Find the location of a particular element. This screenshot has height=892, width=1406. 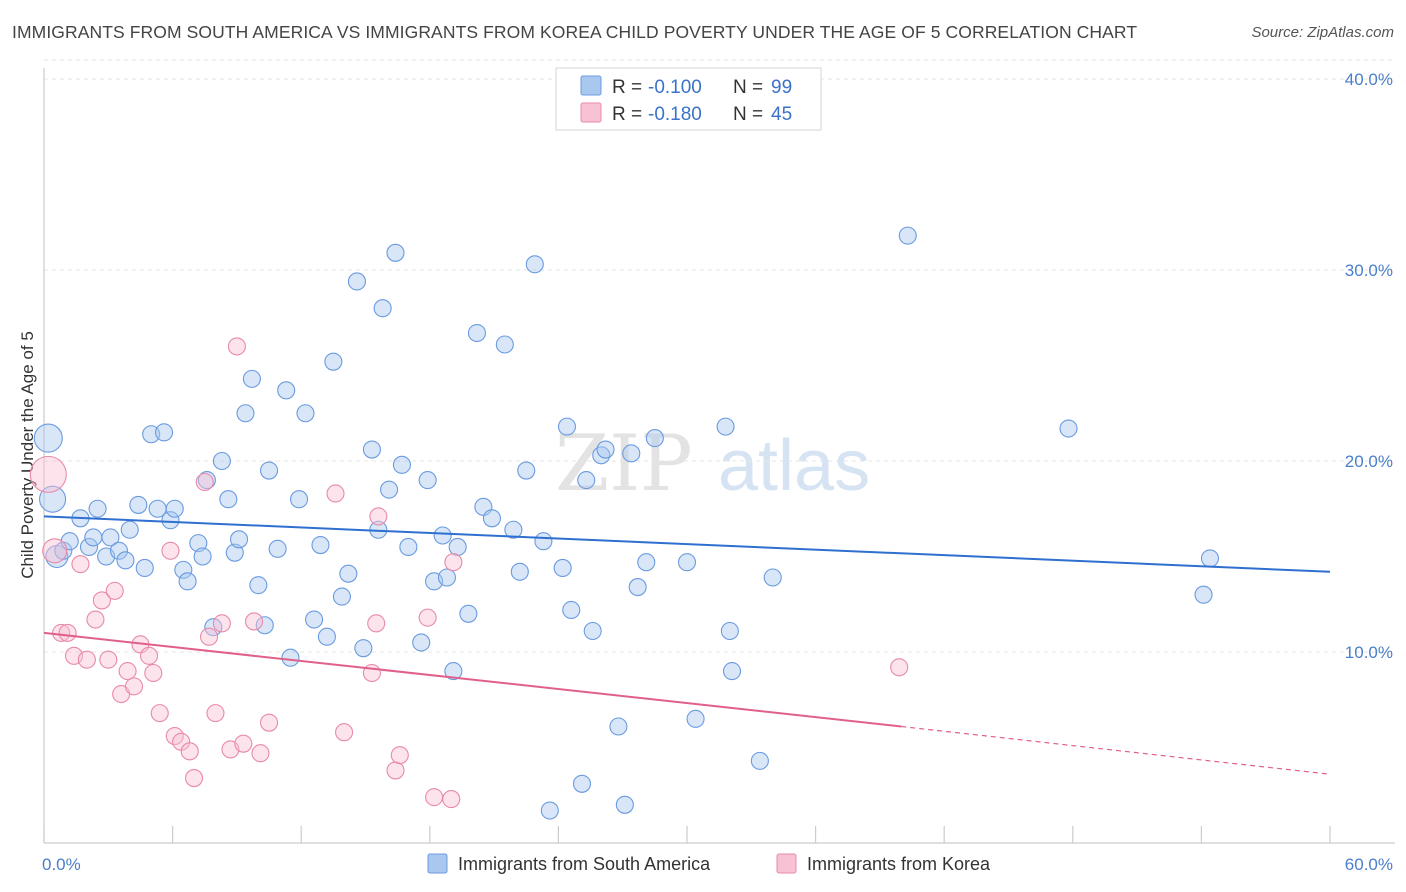

y-tick-labels: 10.0% 20.0% 30.0% 40.0% is located at coordinates (1369, 366).